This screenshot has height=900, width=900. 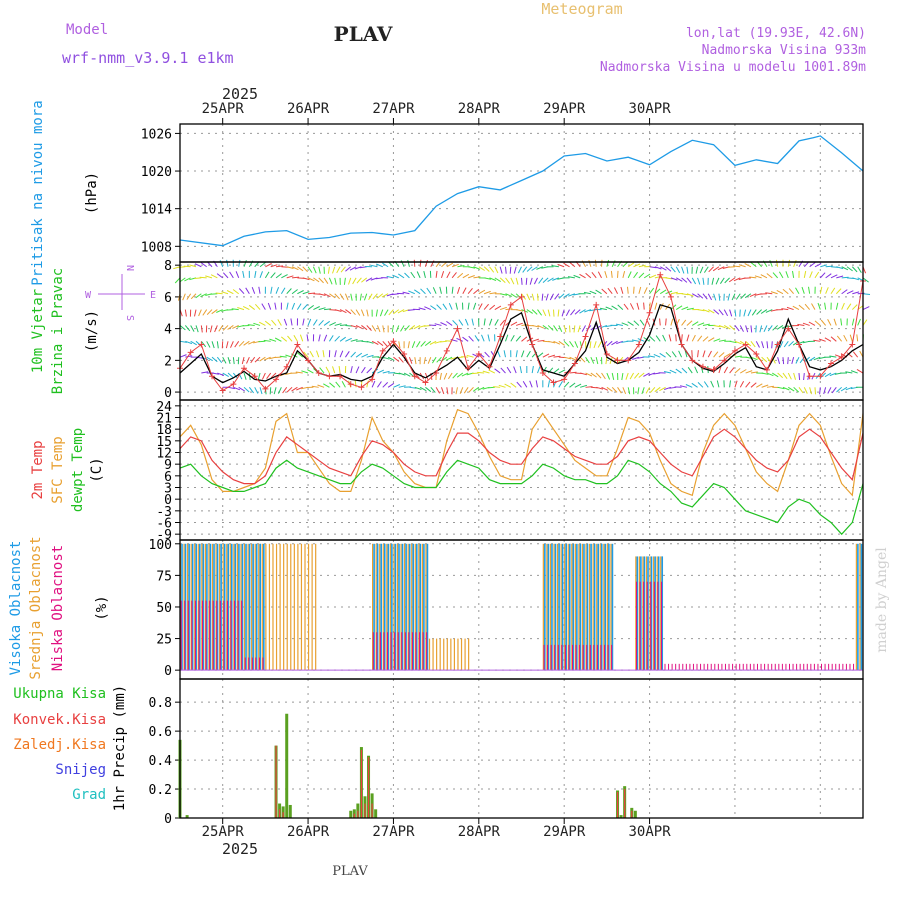 What do you see at coordinates (58, 469) in the screenshot?
I see `temp-ylabel-2: SFC Temp` at bounding box center [58, 469].